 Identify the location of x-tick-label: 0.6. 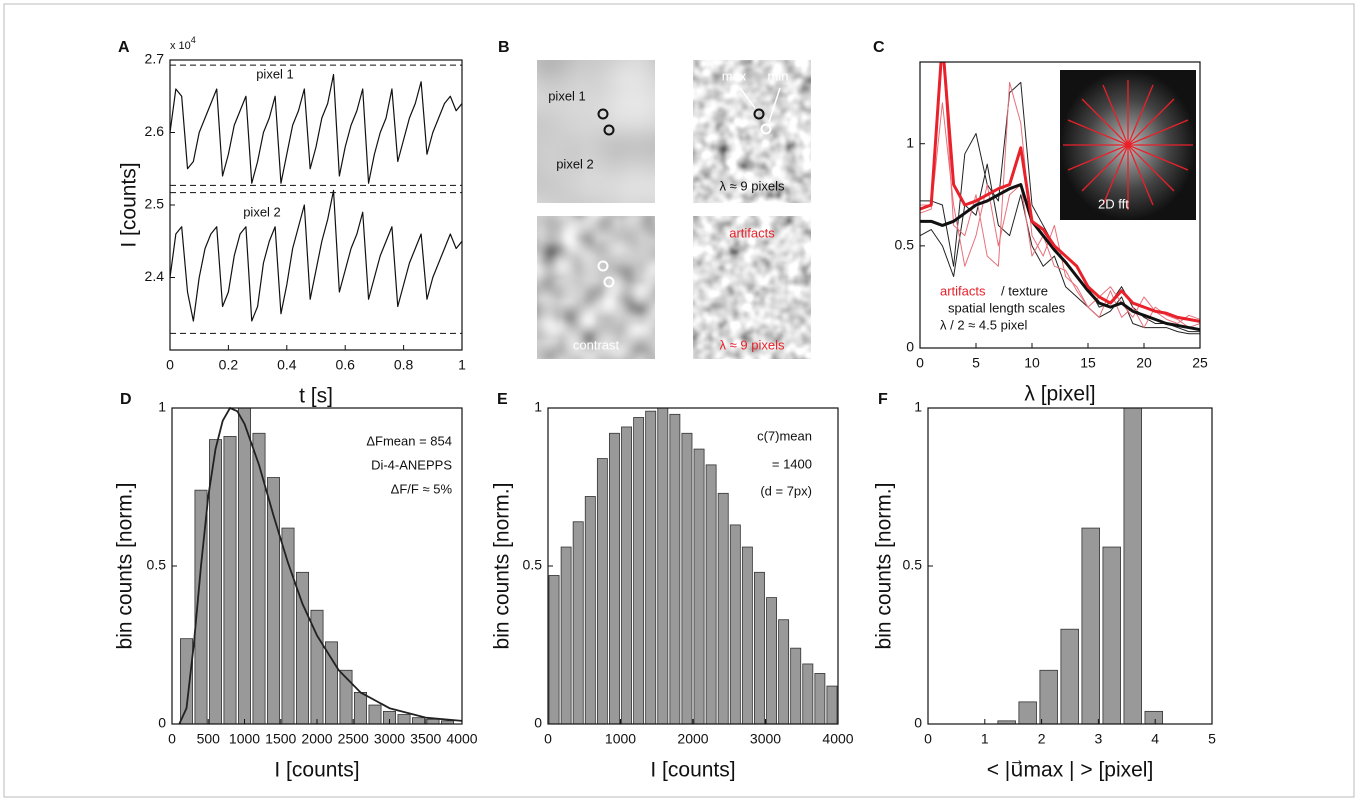
(345, 365).